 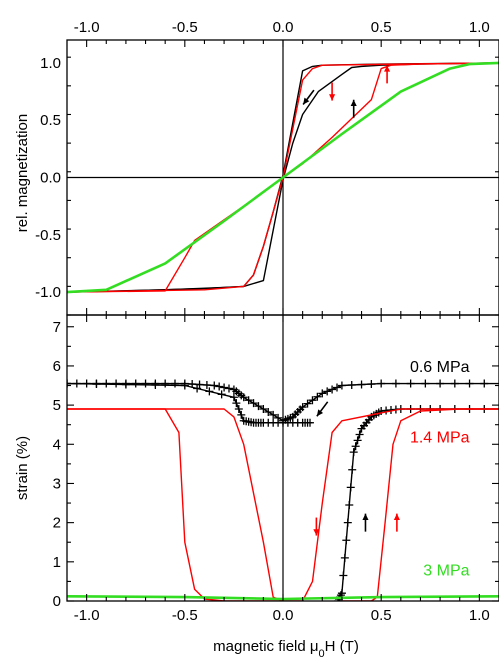 What do you see at coordinates (185, 615) in the screenshot?
I see `x-tick-label: -0.5` at bounding box center [185, 615].